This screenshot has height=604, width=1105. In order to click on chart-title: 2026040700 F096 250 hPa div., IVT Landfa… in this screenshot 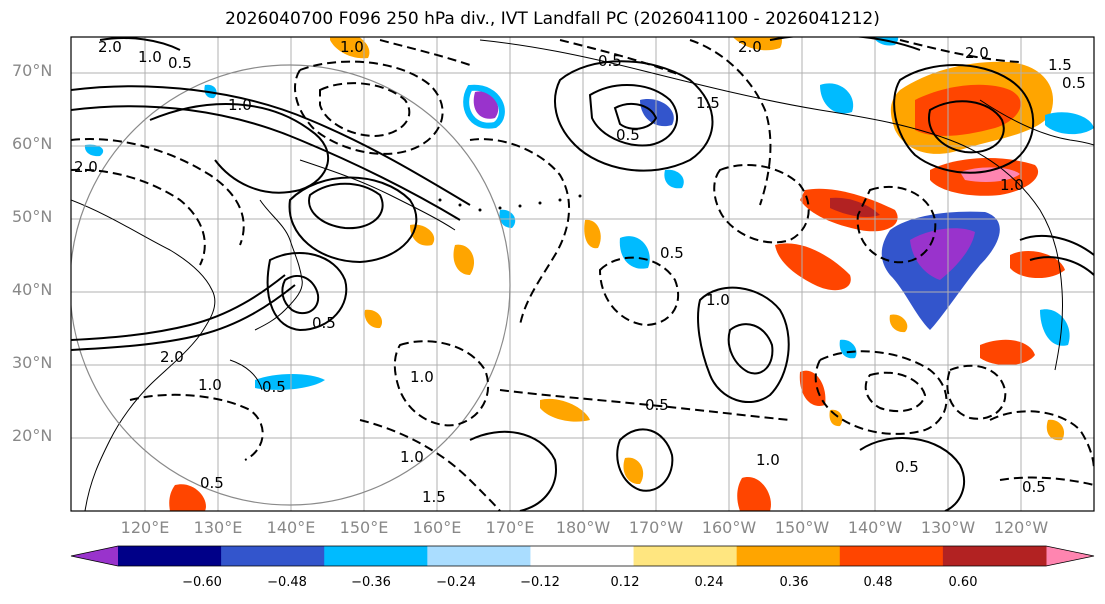, I will do `click(552, 19)`.